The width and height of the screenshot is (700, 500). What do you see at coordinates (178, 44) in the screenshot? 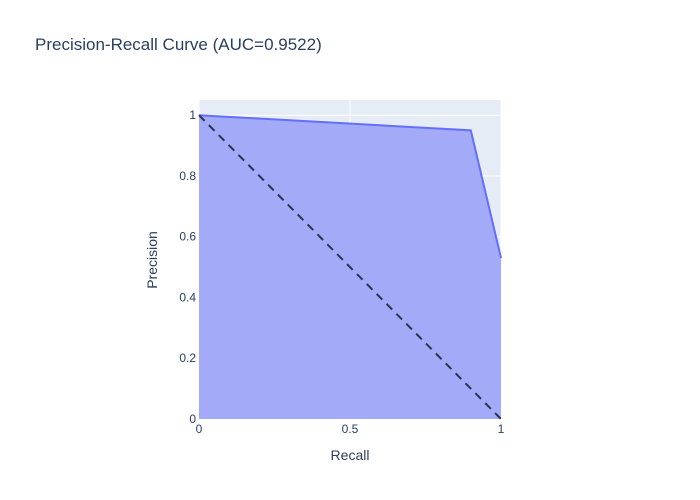
I see `chart-title: Precision-Recall Curve (AUC=0.9522)` at bounding box center [178, 44].